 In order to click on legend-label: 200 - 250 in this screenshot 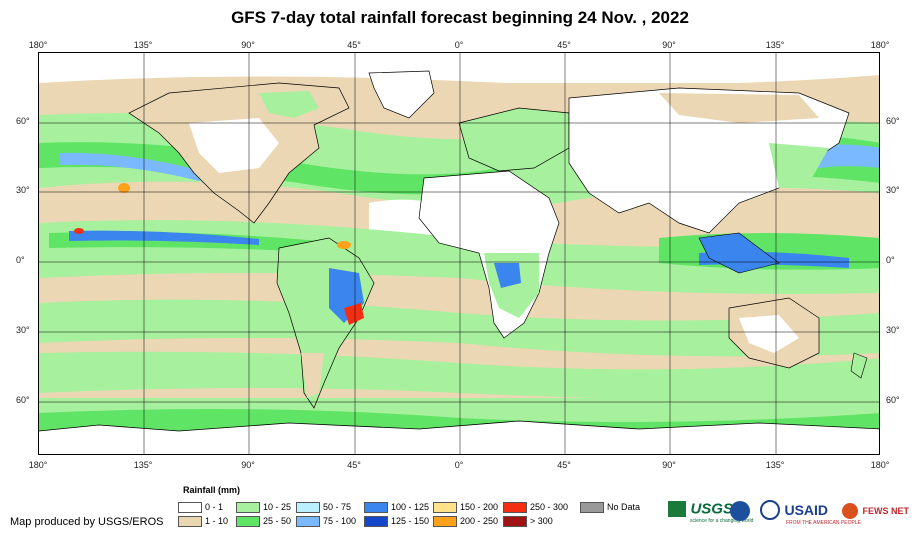, I will do `click(479, 521)`.